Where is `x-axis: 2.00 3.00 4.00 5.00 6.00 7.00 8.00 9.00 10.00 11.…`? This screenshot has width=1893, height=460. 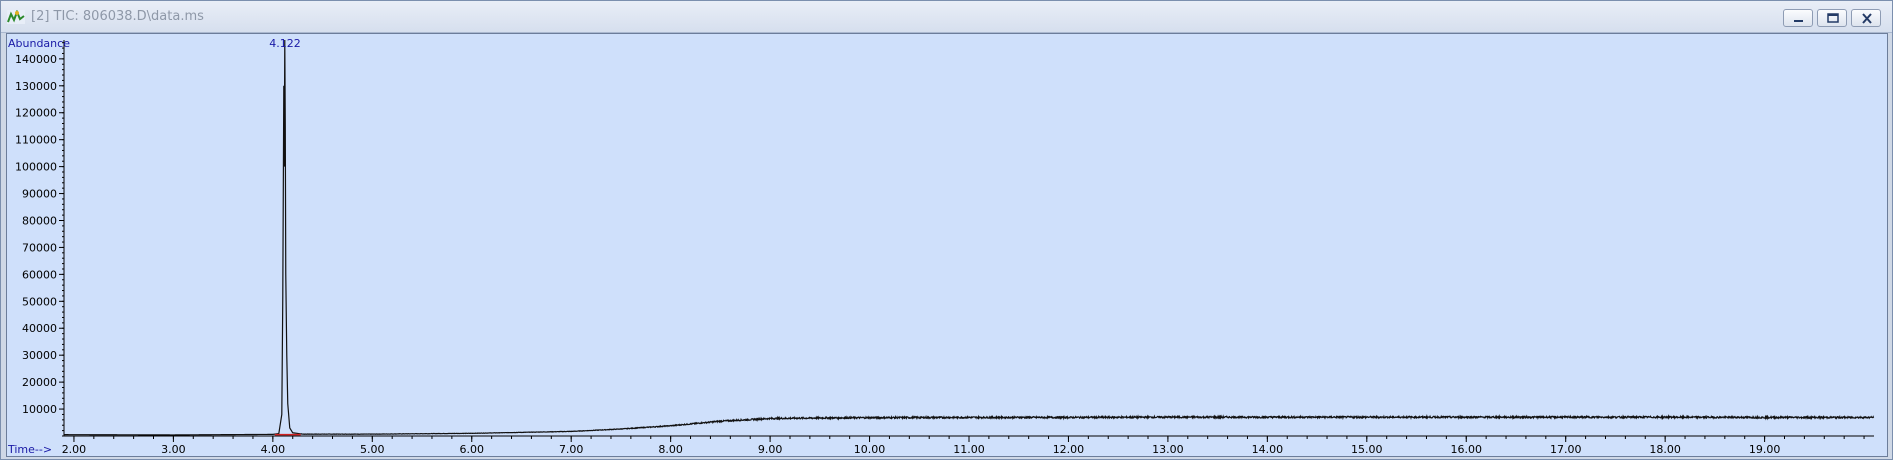
x-axis: 2.00 3.00 4.00 5.00 6.00 7.00 8.00 9.00 10.00 11.… is located at coordinates (963, 446).